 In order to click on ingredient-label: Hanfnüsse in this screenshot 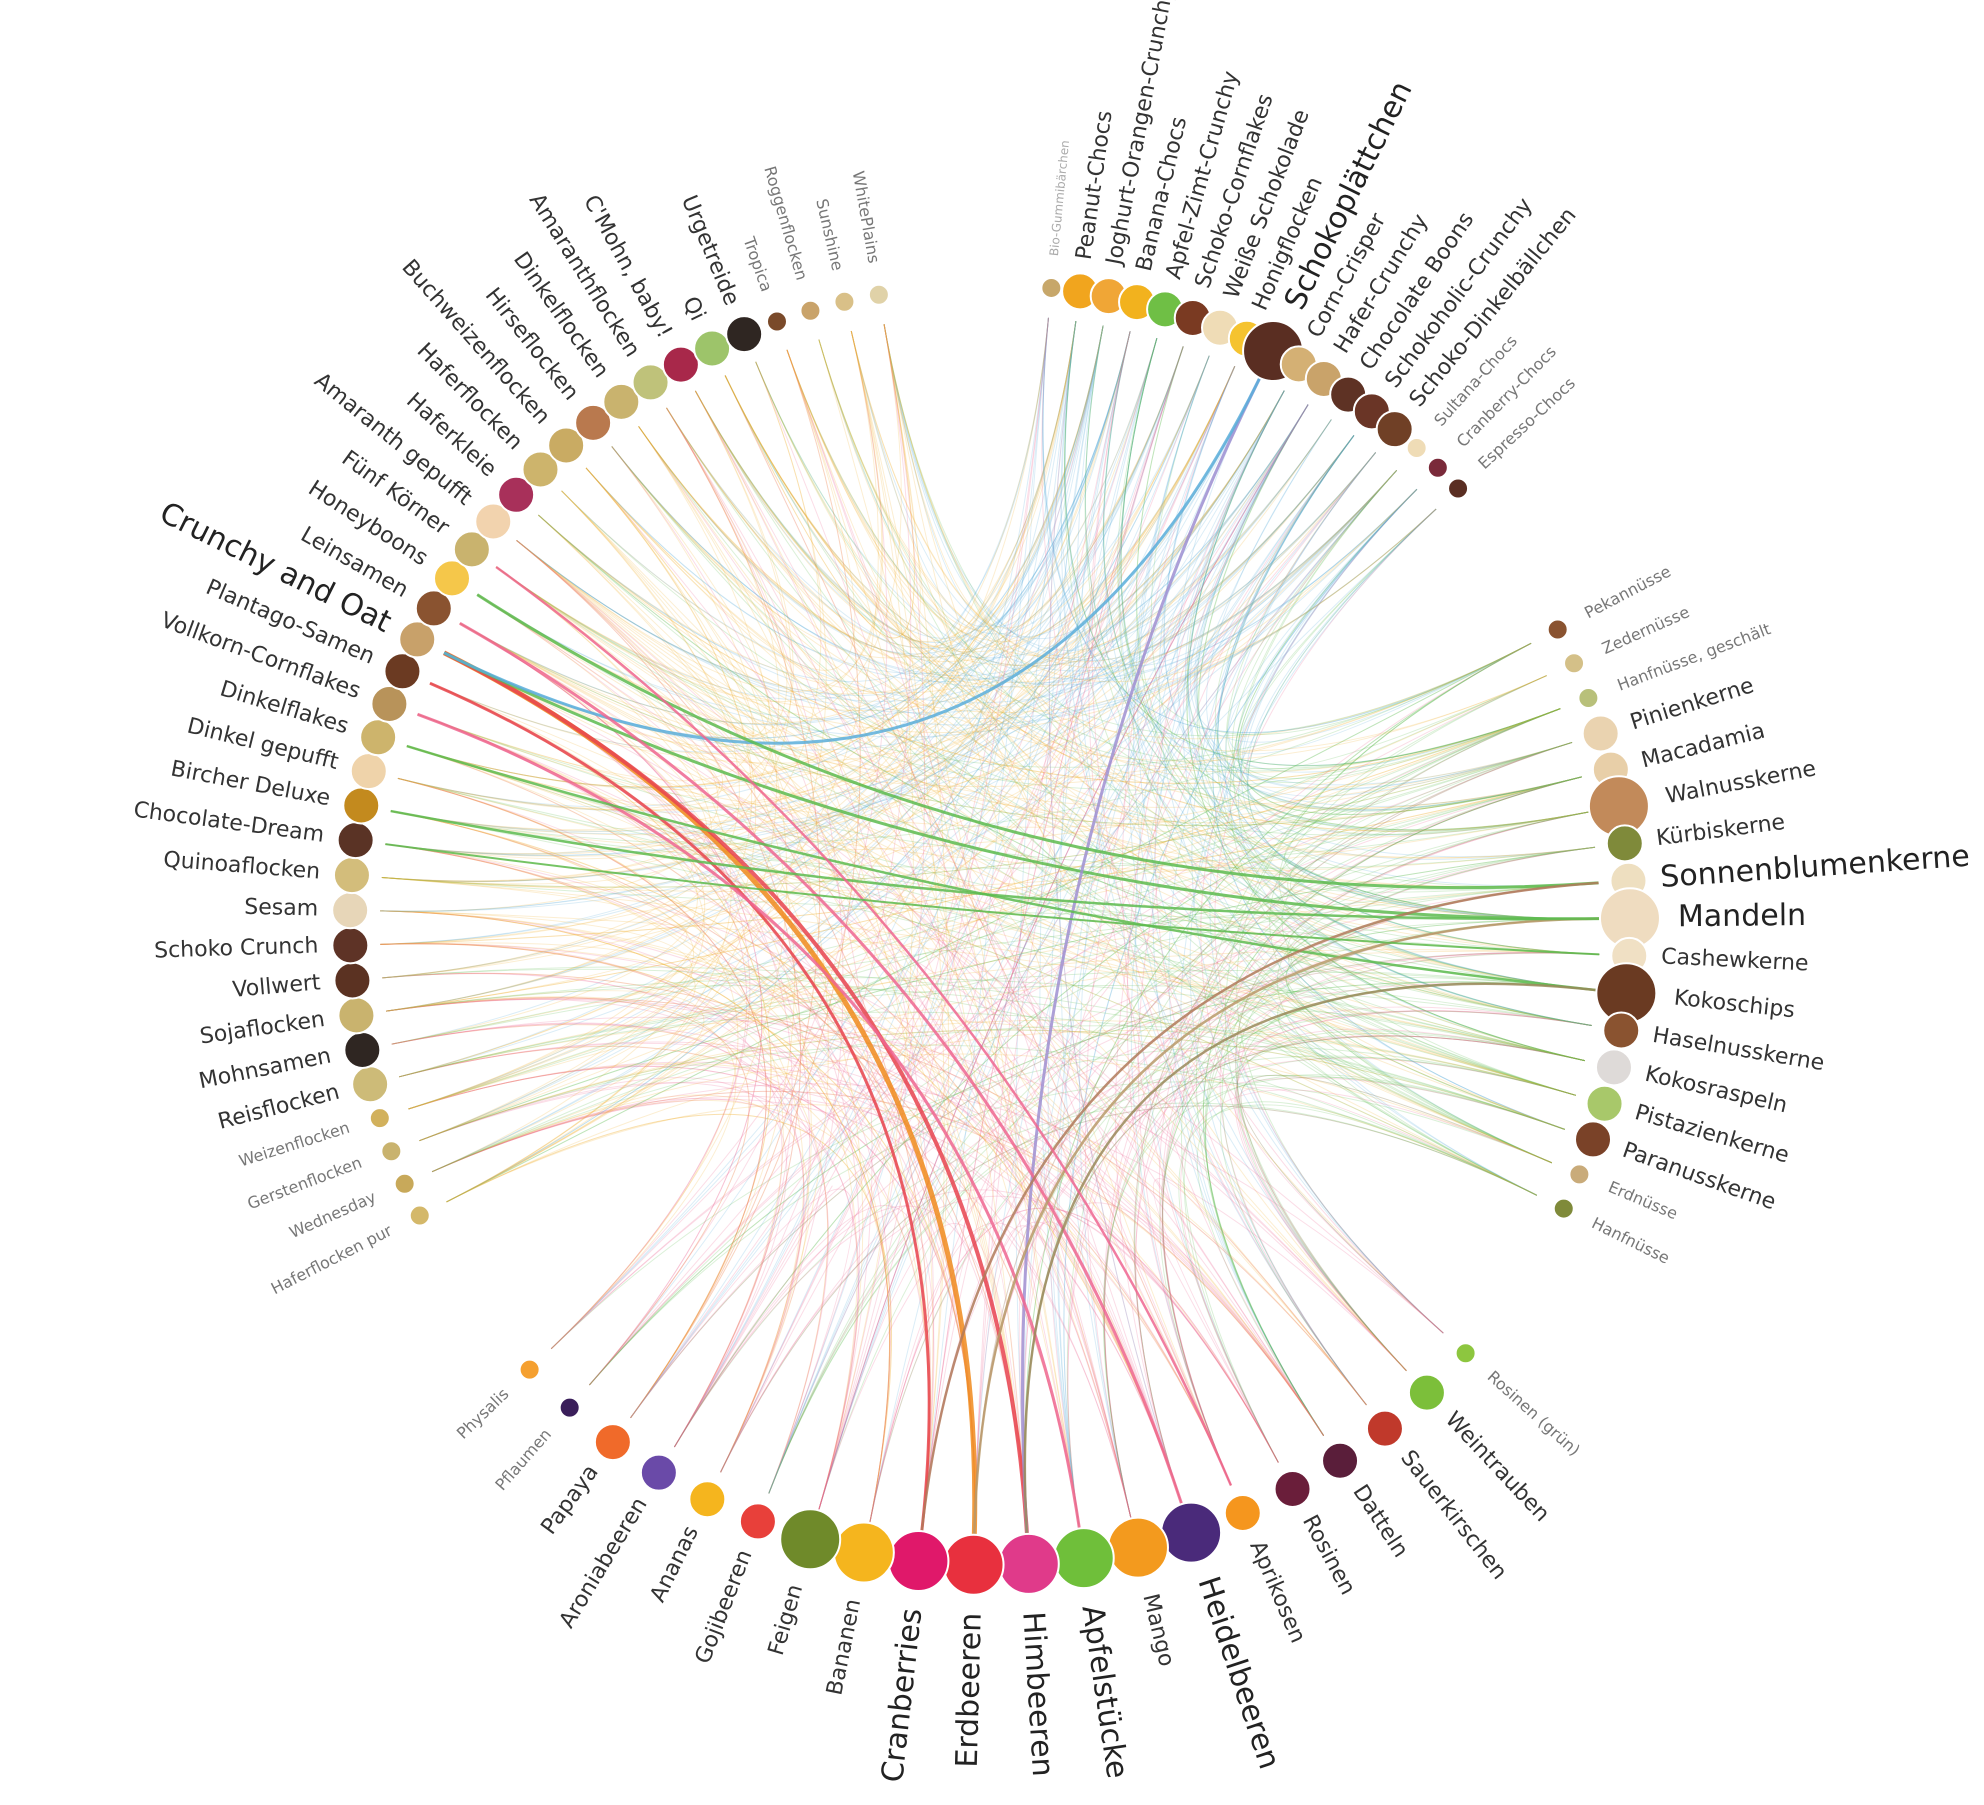, I will do `click(1631, 1240)`.